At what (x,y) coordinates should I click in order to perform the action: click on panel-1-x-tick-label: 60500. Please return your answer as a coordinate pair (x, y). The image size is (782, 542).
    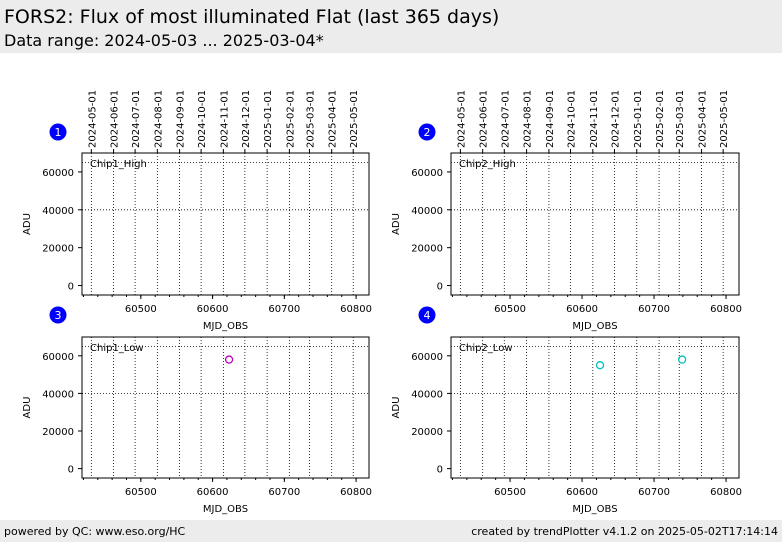
    Looking at the image, I should click on (141, 309).